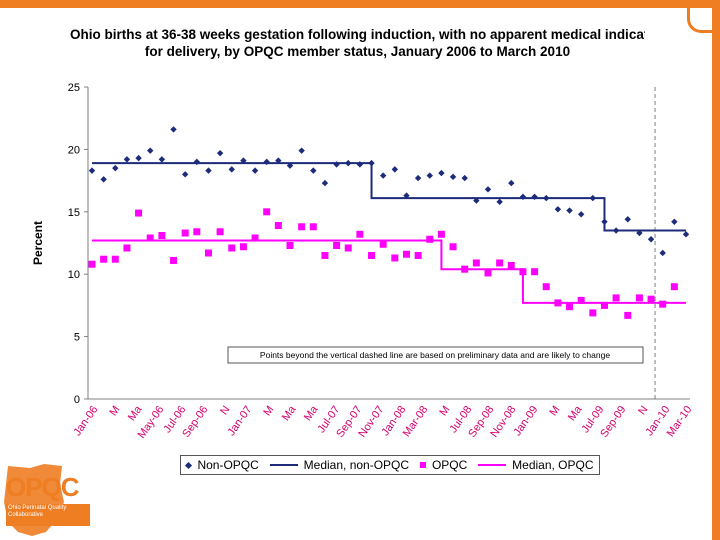  What do you see at coordinates (74, 213) in the screenshot?
I see `y-tick-label: 15` at bounding box center [74, 213].